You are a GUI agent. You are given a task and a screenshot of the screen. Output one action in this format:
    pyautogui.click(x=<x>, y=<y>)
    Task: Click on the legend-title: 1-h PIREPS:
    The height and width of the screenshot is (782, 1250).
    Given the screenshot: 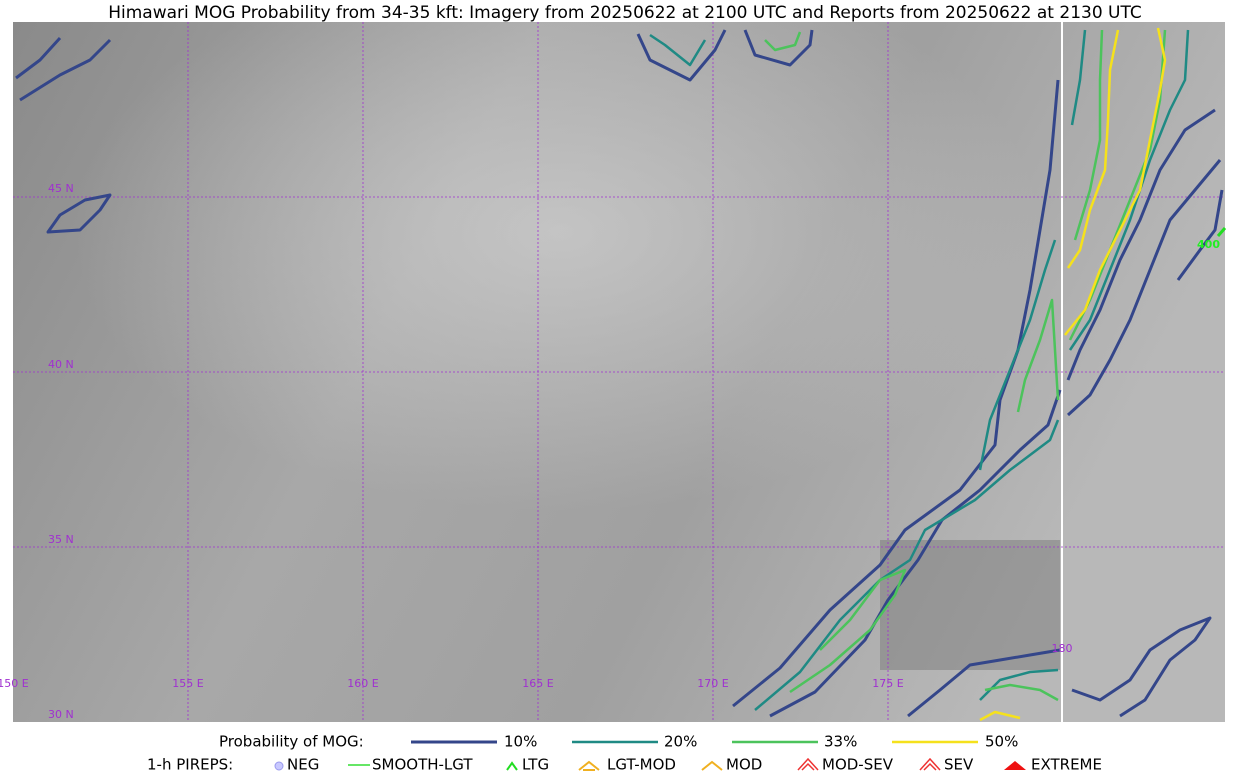 What is the action you would take?
    pyautogui.click(x=190, y=765)
    